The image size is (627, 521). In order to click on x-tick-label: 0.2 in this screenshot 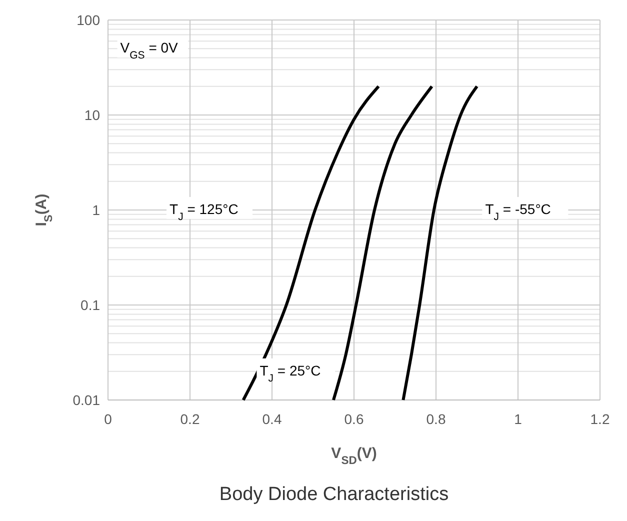, I will do `click(190, 419)`.